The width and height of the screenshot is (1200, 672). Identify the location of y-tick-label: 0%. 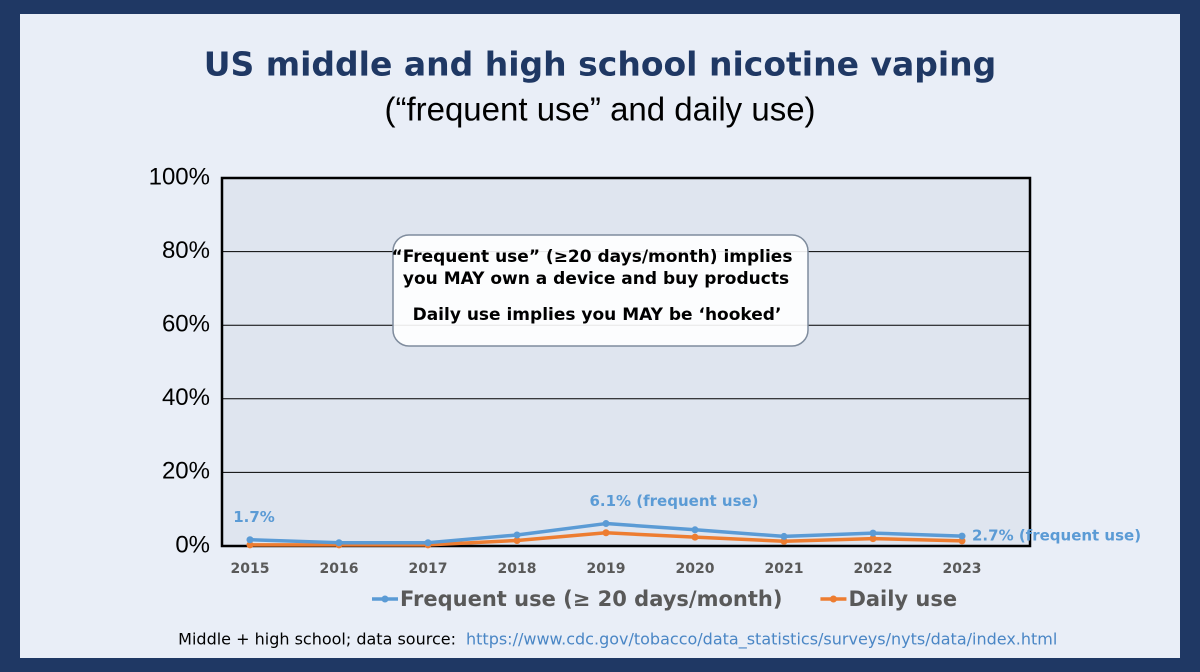
(192, 544).